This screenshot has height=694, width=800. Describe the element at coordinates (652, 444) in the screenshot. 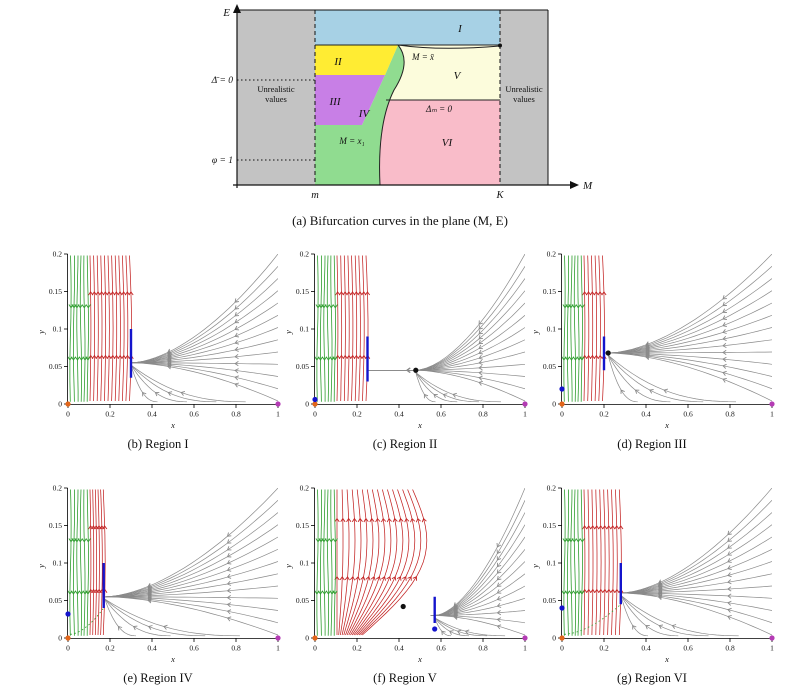

I see `caption-subplot-d: (d) Region III` at that location.